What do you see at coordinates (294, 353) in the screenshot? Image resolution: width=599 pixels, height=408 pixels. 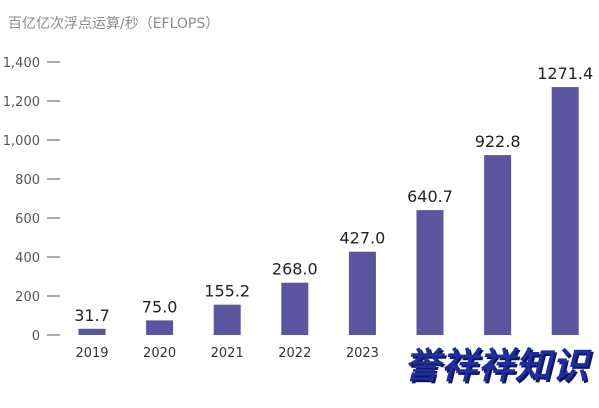 I see `x-tick-label: 2022` at bounding box center [294, 353].